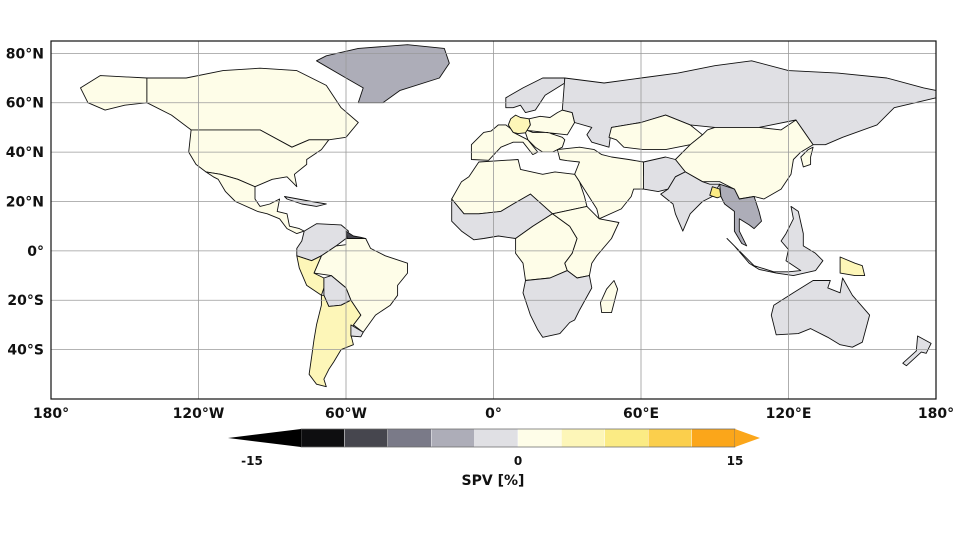 This screenshot has width=960, height=534. I want to click on colorbar: -15 0 15 SPV [%], so click(494, 458).